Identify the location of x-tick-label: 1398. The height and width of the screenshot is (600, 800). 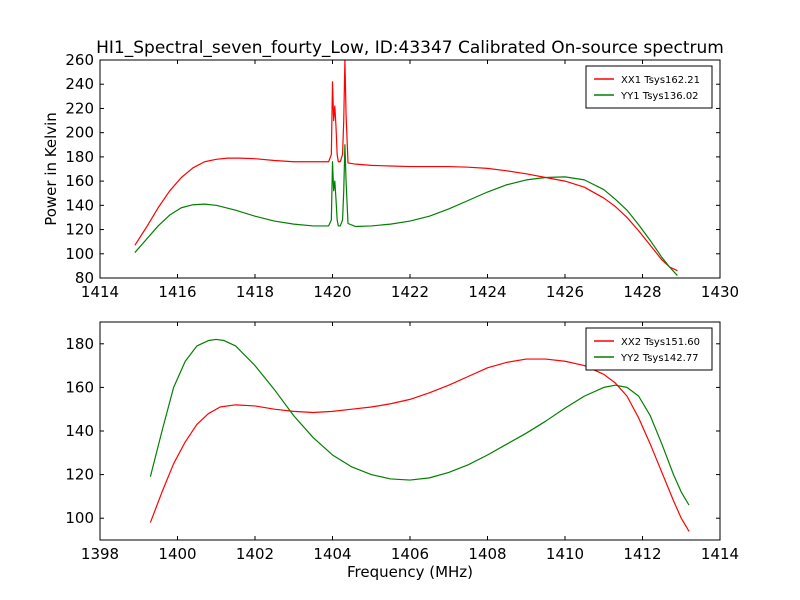
(100, 554).